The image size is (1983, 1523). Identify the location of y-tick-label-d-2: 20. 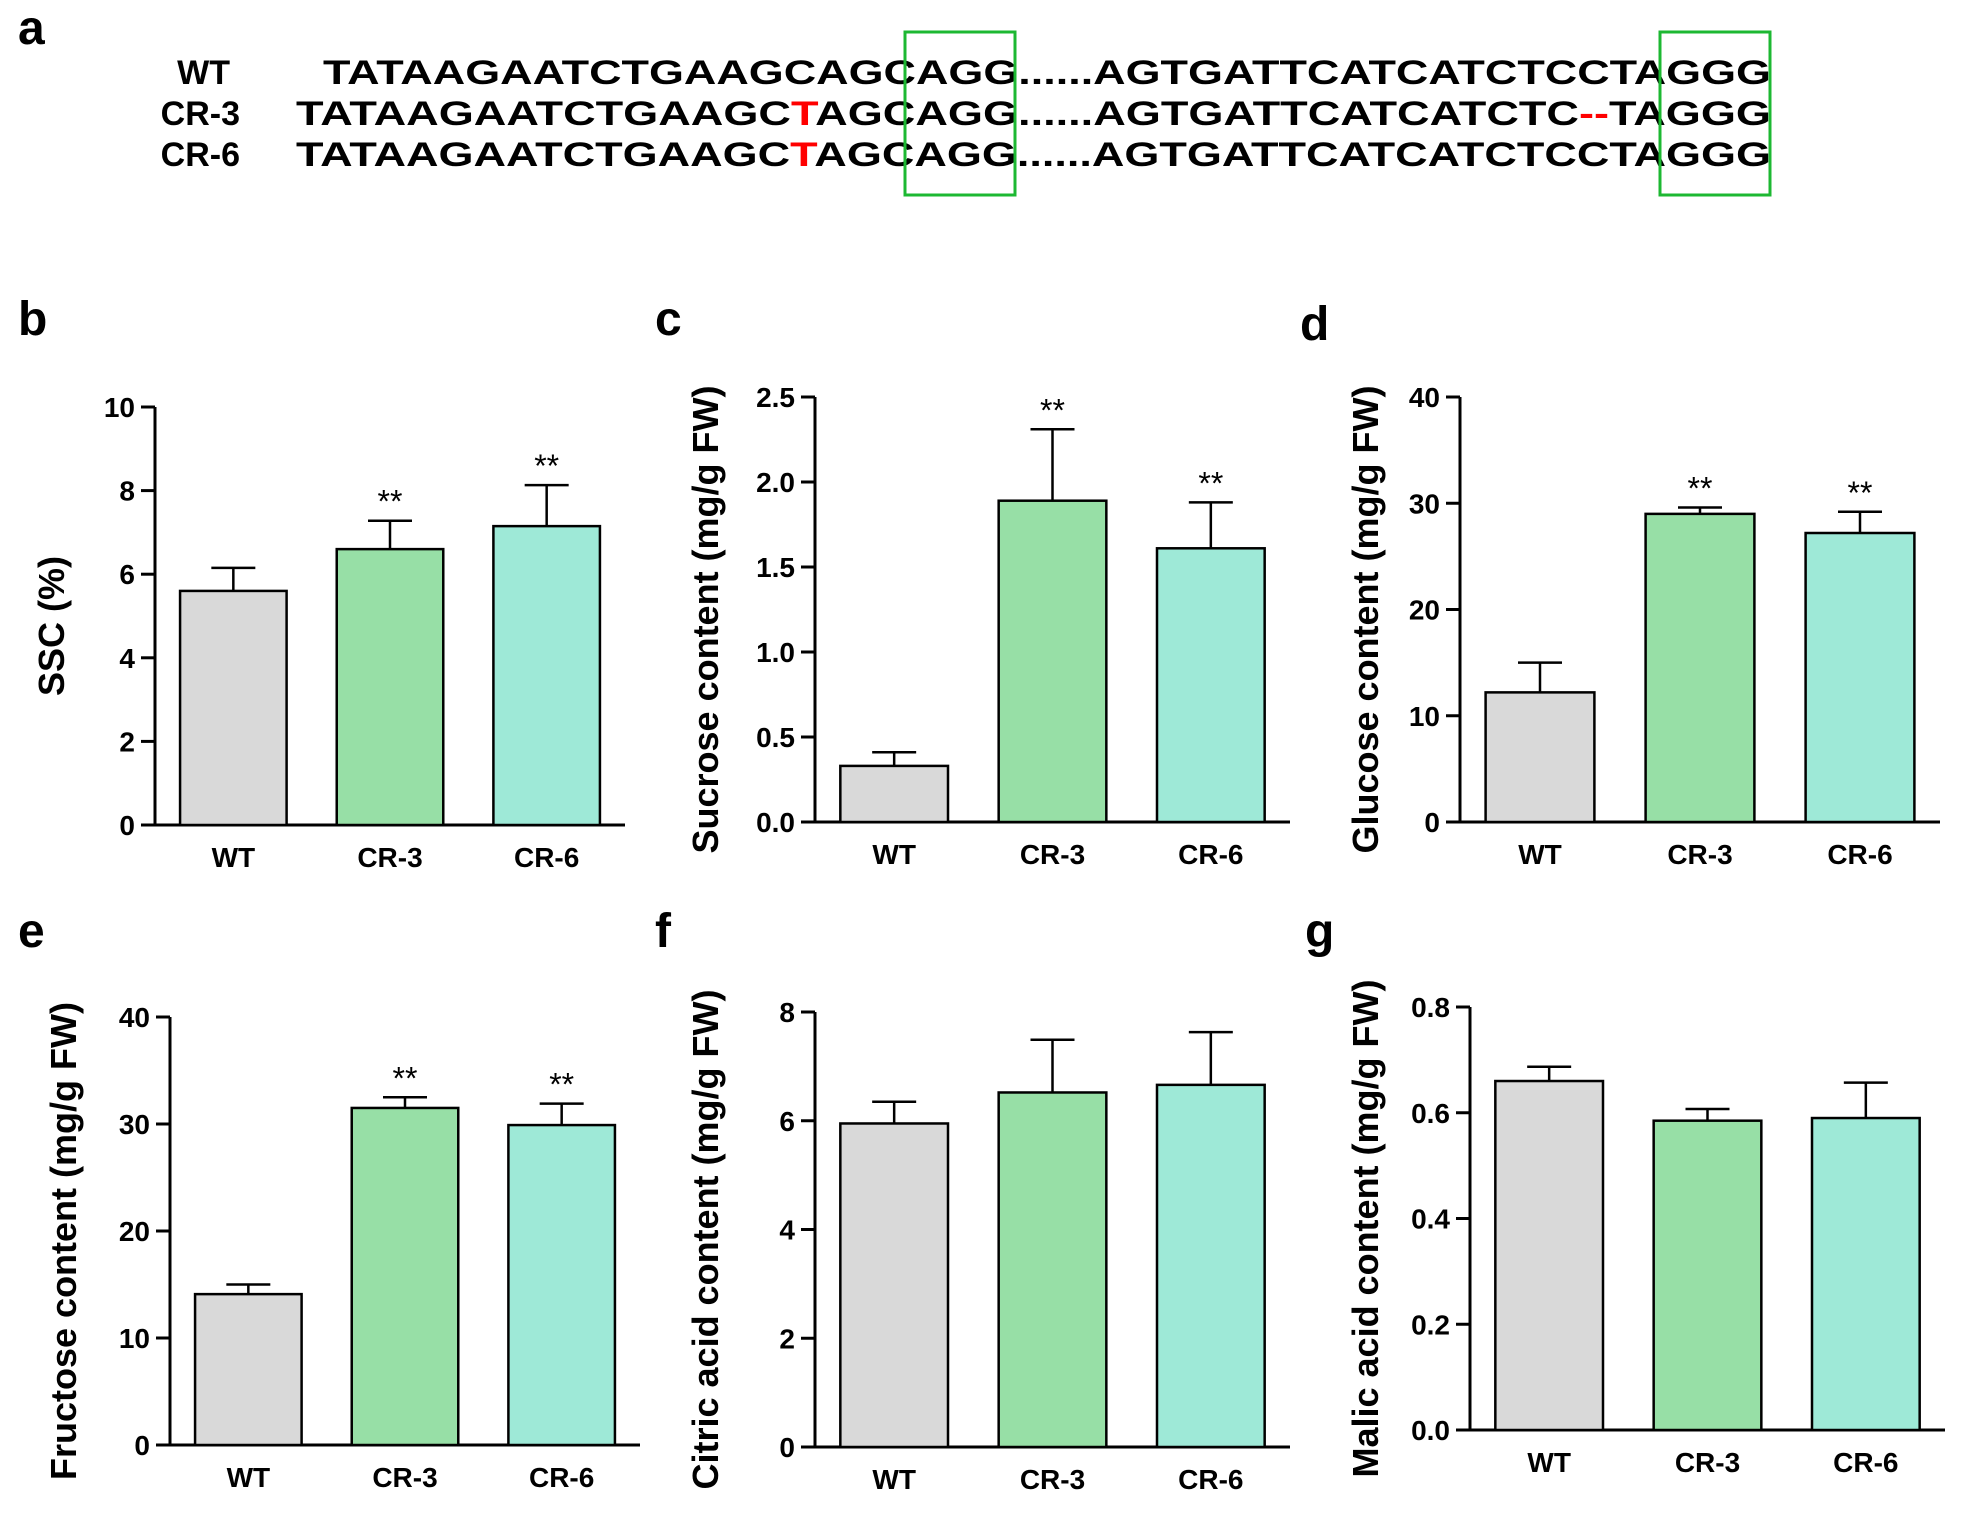
(1424, 610).